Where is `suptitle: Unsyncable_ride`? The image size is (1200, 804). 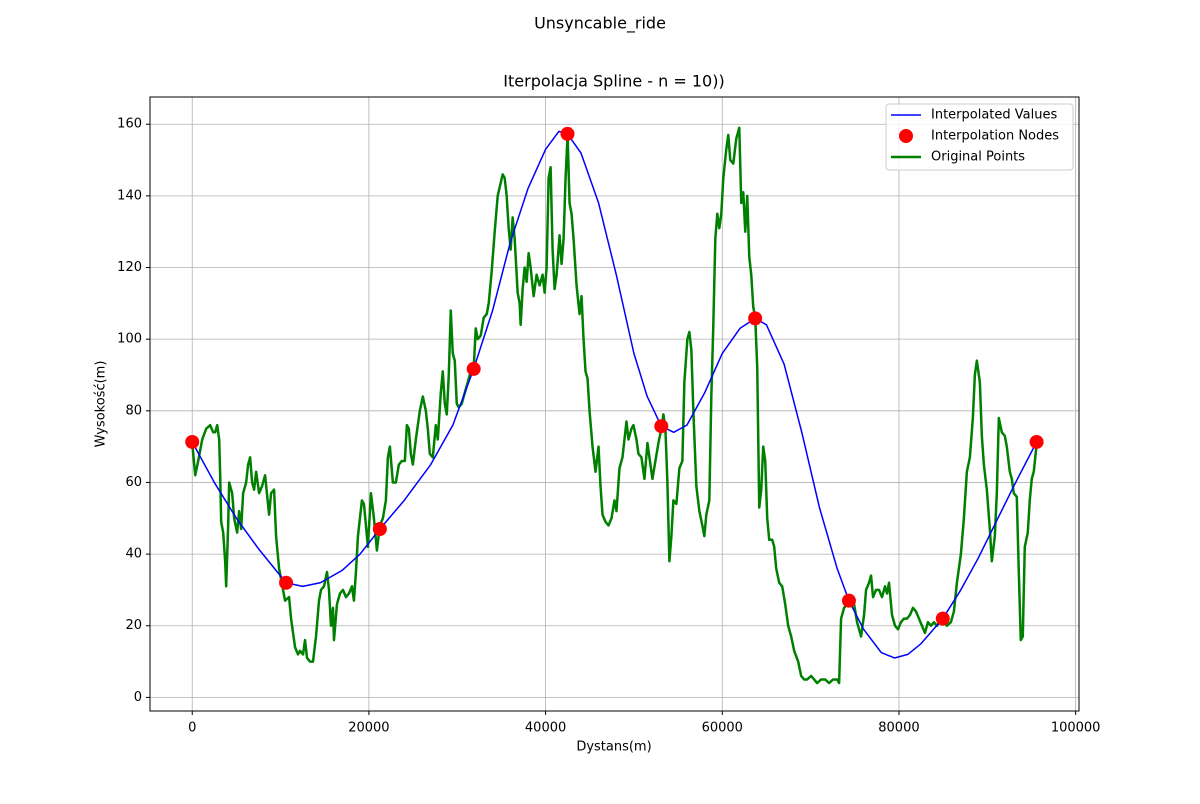
suptitle: Unsyncable_ride is located at coordinates (600, 24).